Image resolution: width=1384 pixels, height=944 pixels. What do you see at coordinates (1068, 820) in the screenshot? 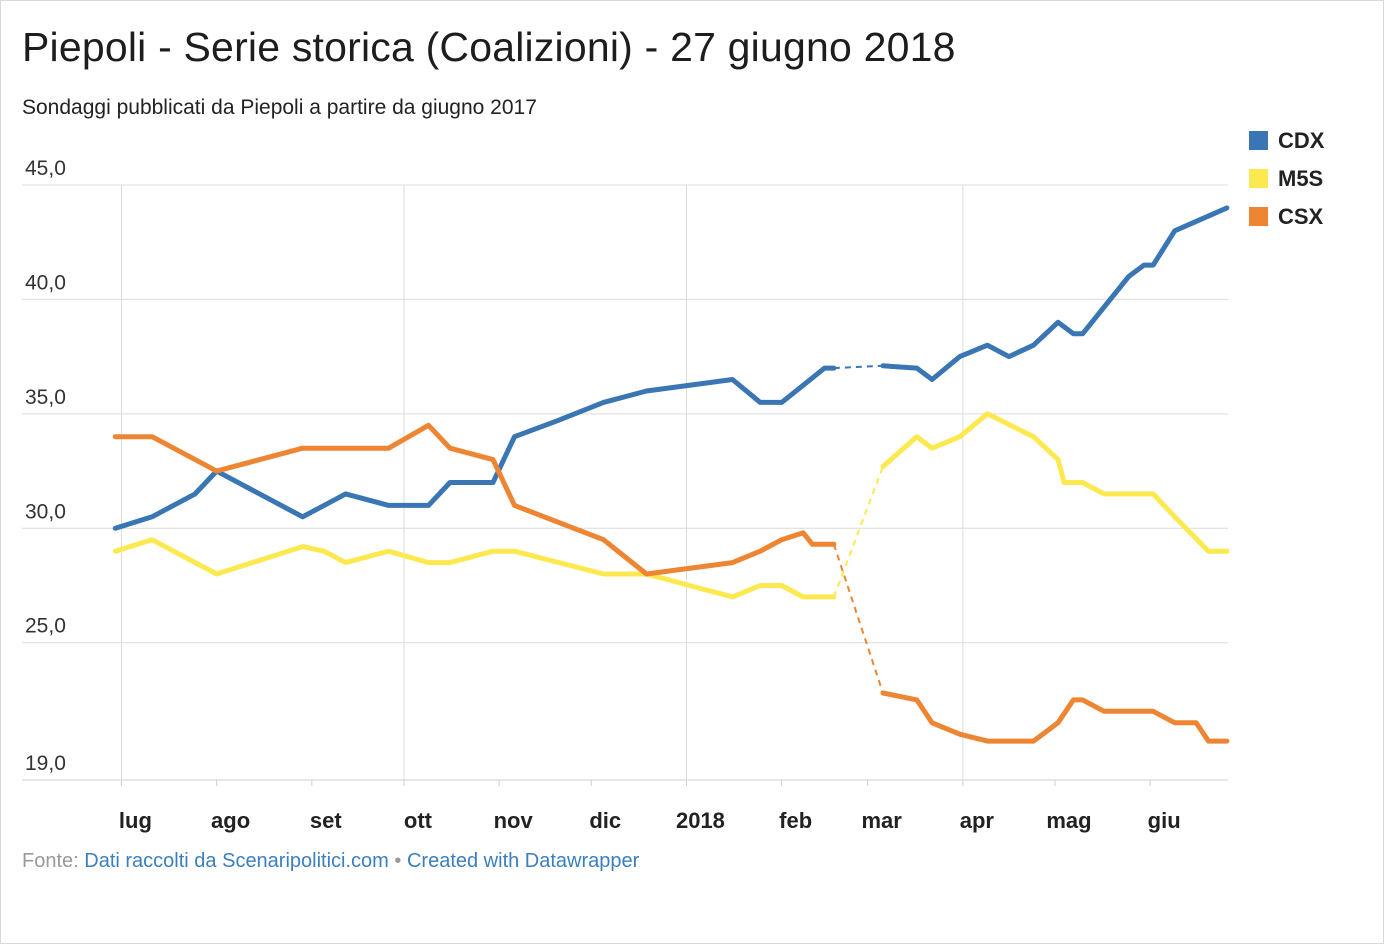
I see `x-tick-label: mag` at bounding box center [1068, 820].